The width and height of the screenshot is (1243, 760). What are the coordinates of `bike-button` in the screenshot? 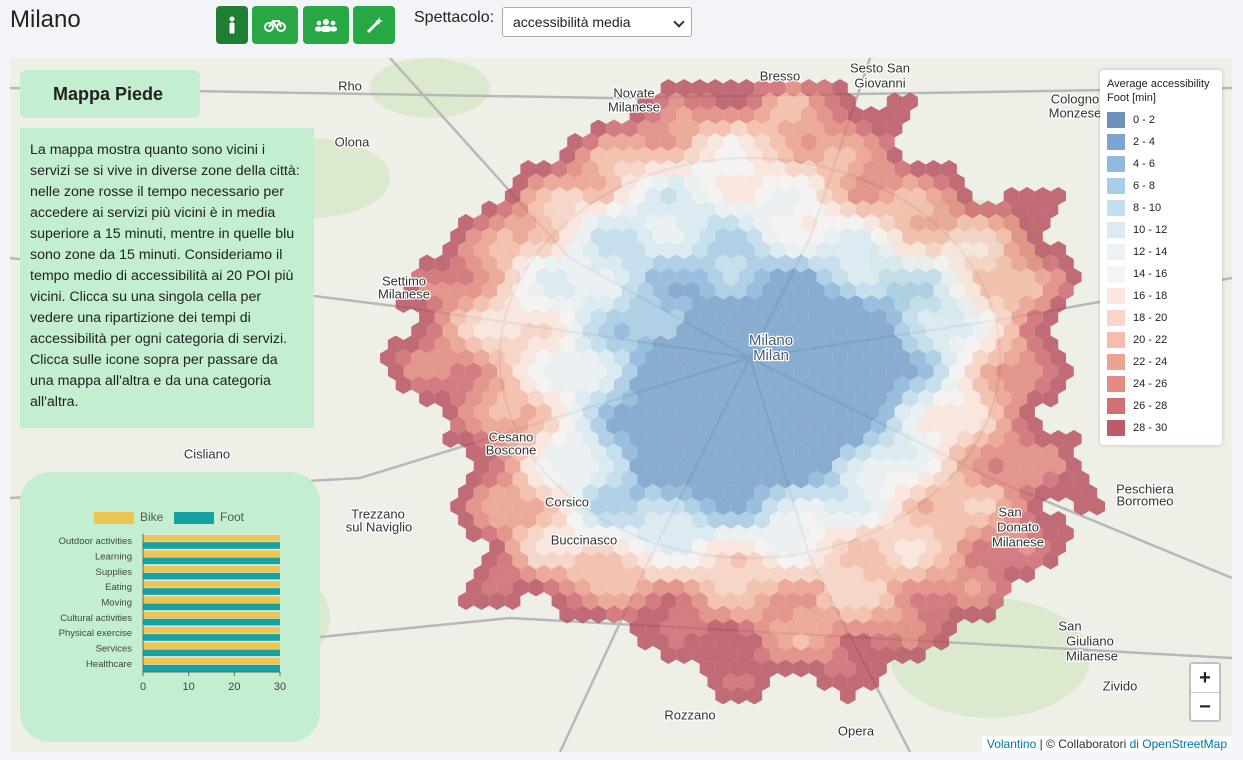 It's located at (275, 25).